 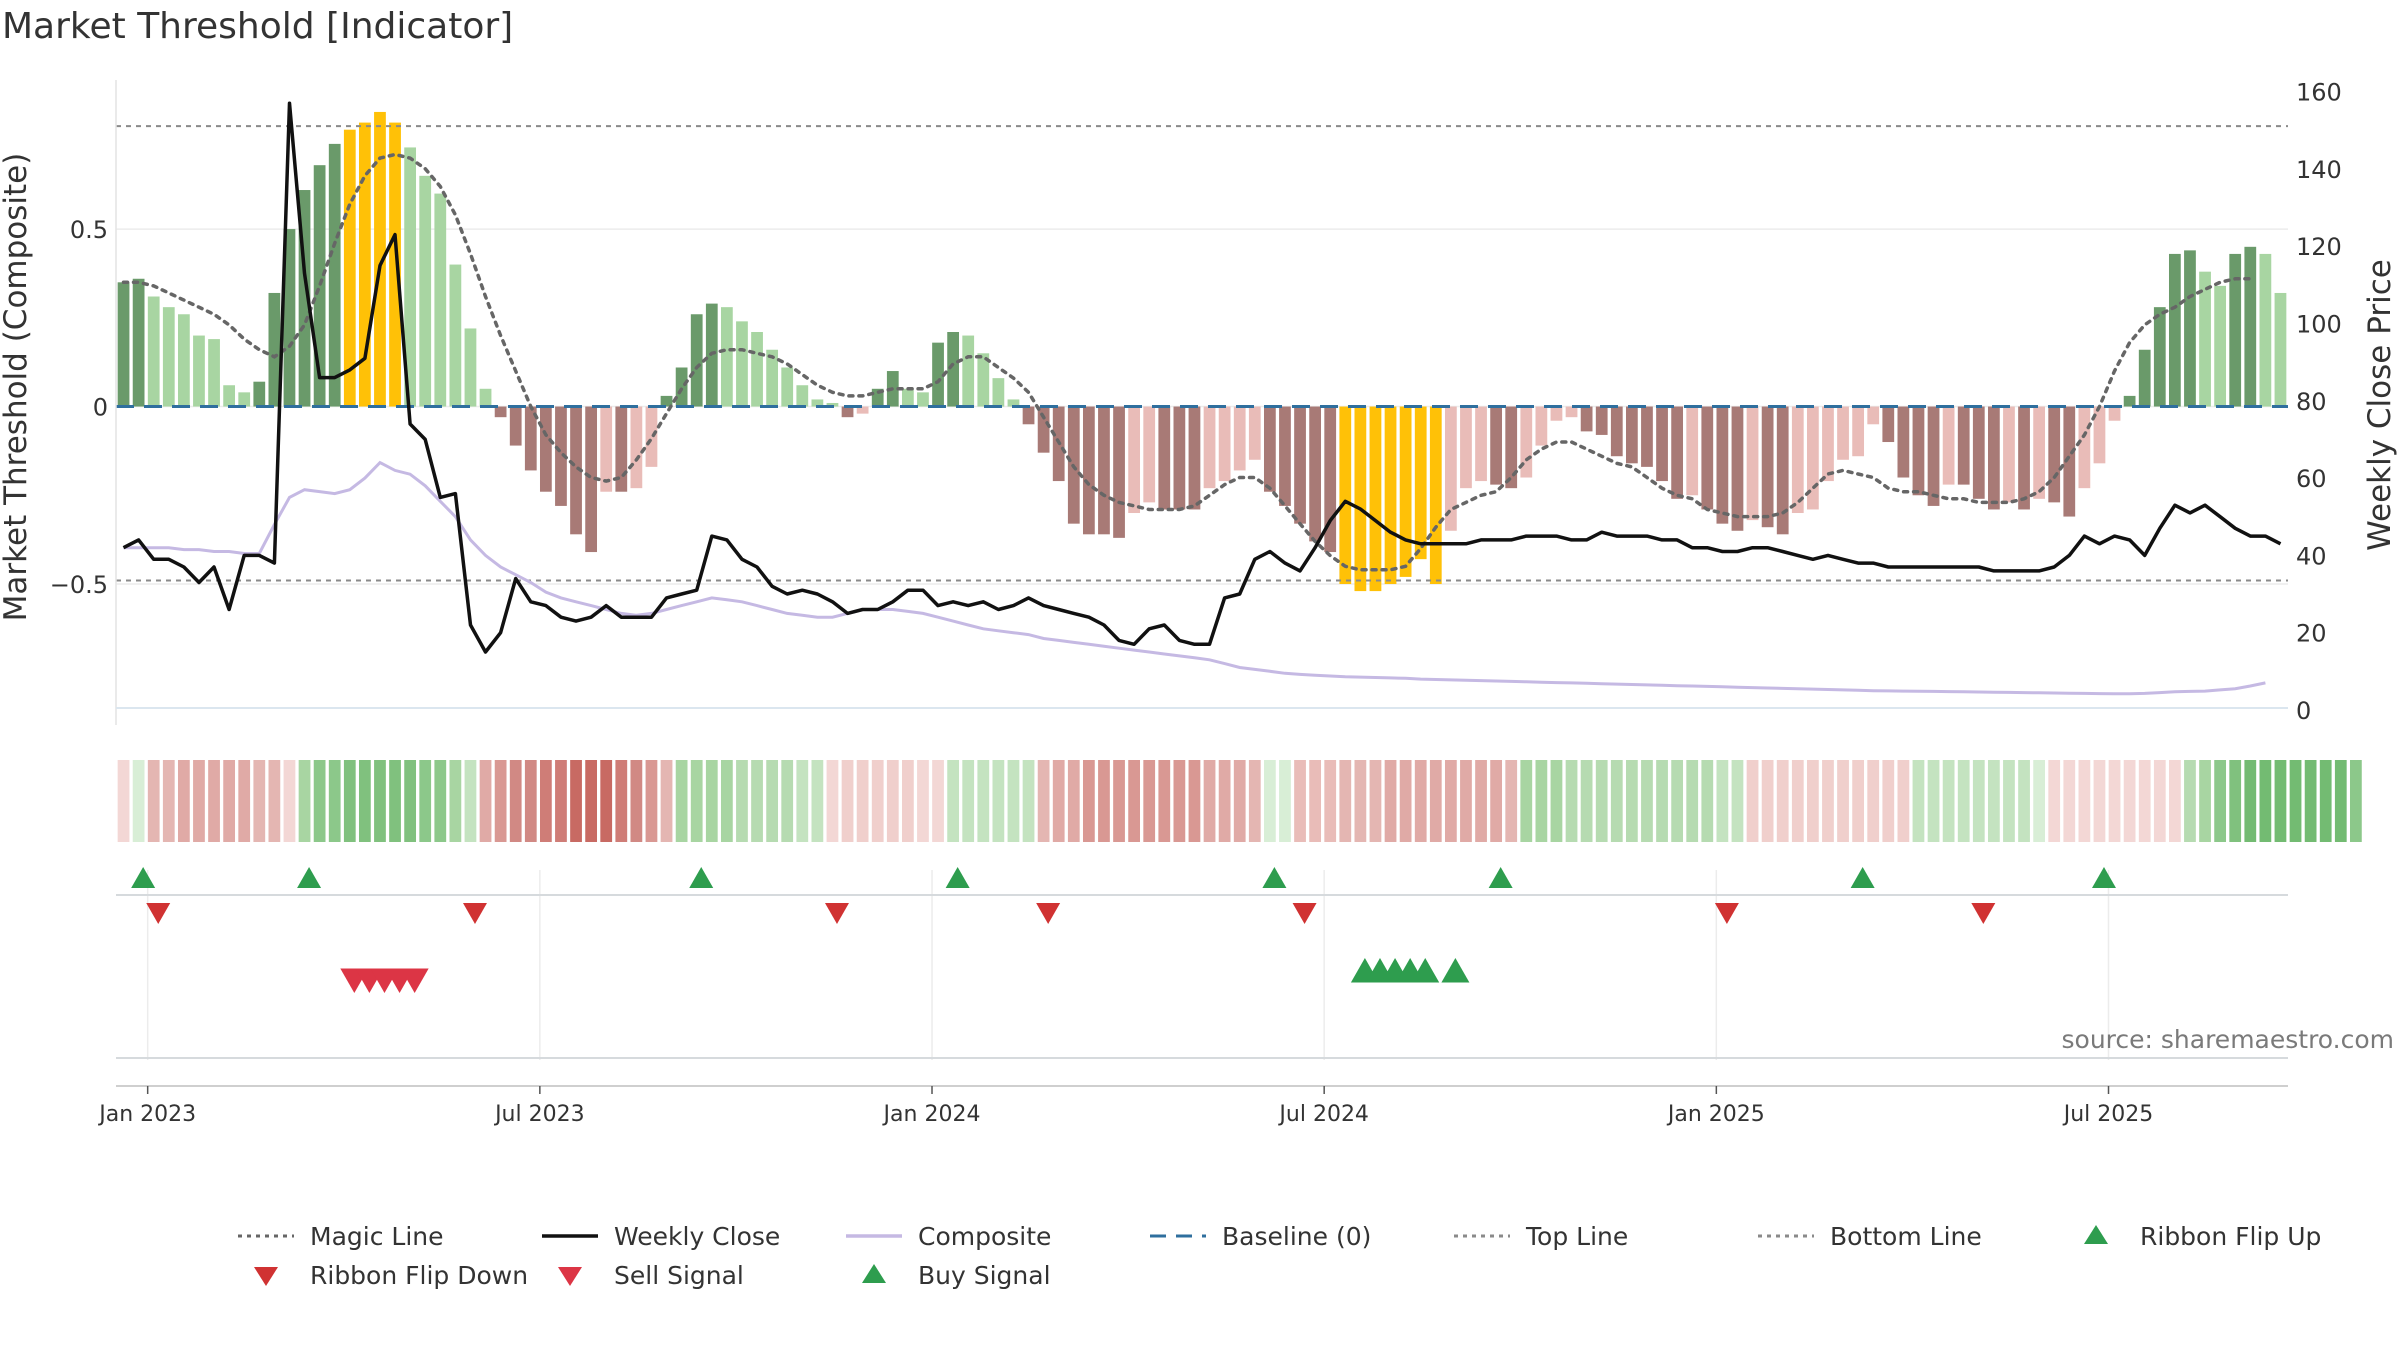 I want to click on source-annotation: source: sharemaestro.com, so click(x=2228, y=1039).